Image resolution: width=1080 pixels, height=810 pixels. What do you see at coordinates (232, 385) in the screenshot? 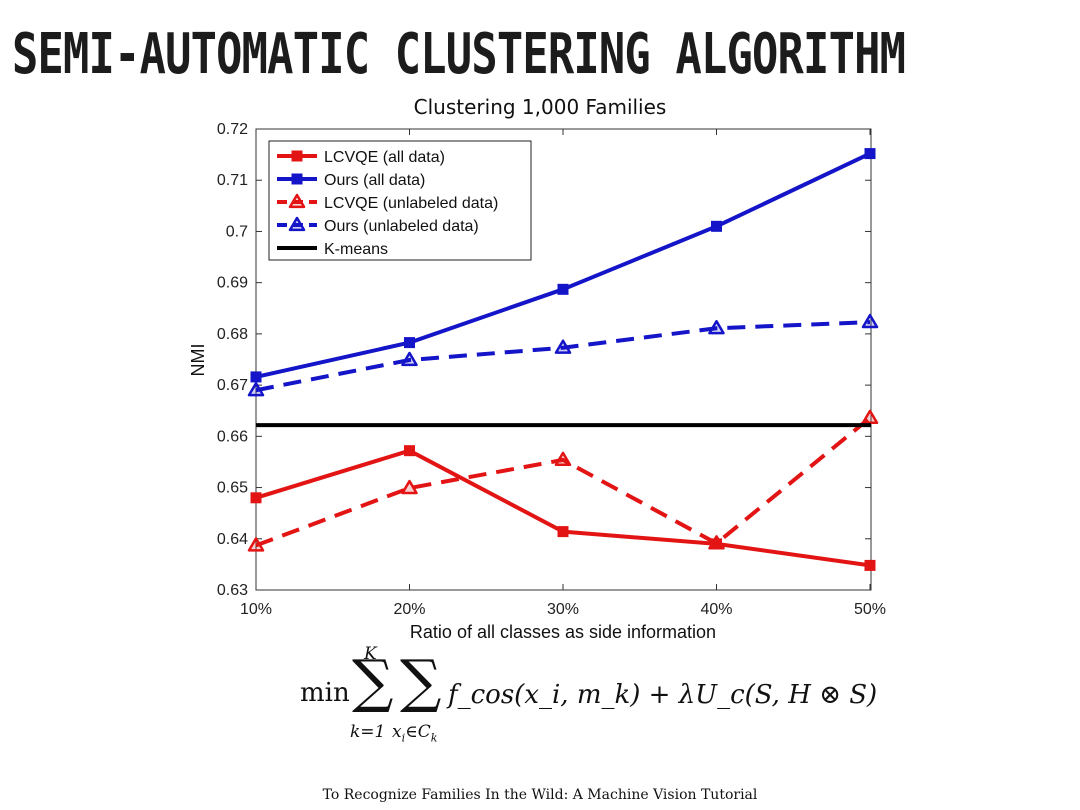
I see `y-tick-label: 0.67` at bounding box center [232, 385].